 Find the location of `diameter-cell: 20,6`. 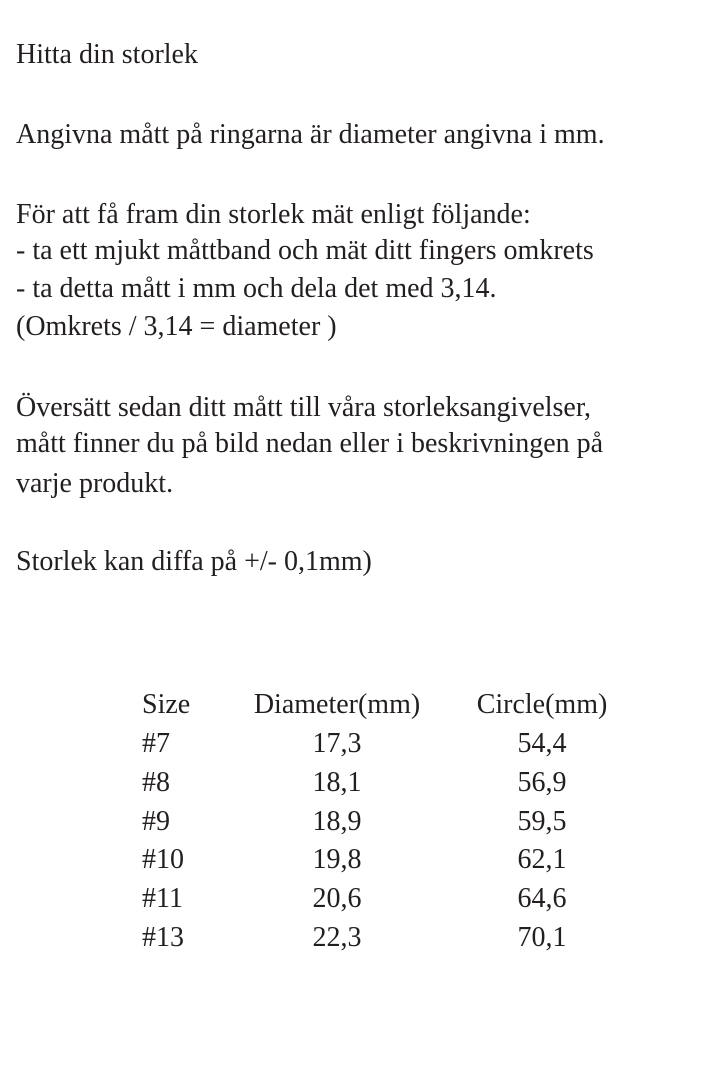

diameter-cell: 20,6 is located at coordinates (337, 899).